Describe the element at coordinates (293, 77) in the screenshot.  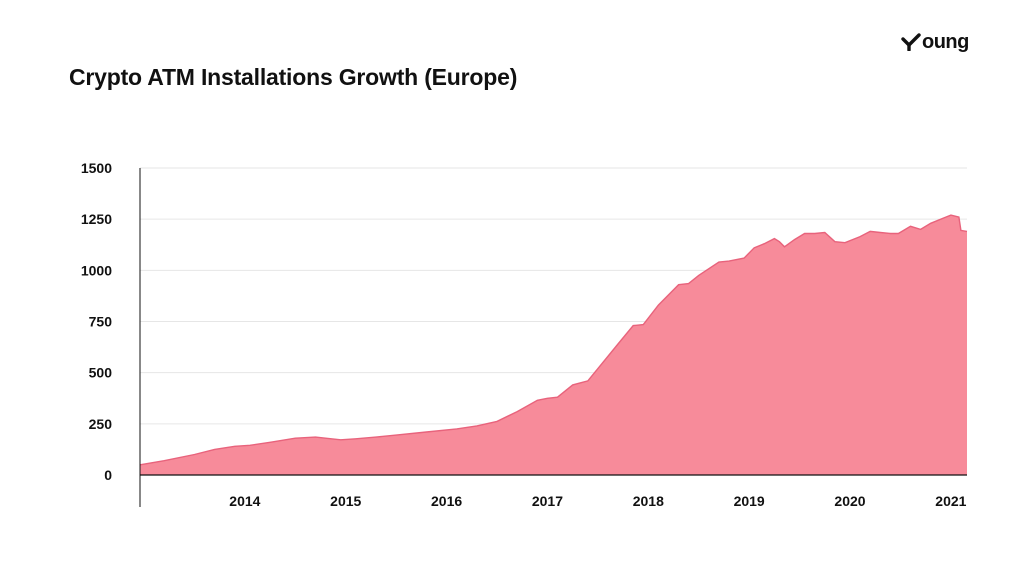
I see `chart-title: Crypto ATM Installations Growth (Europe)` at that location.